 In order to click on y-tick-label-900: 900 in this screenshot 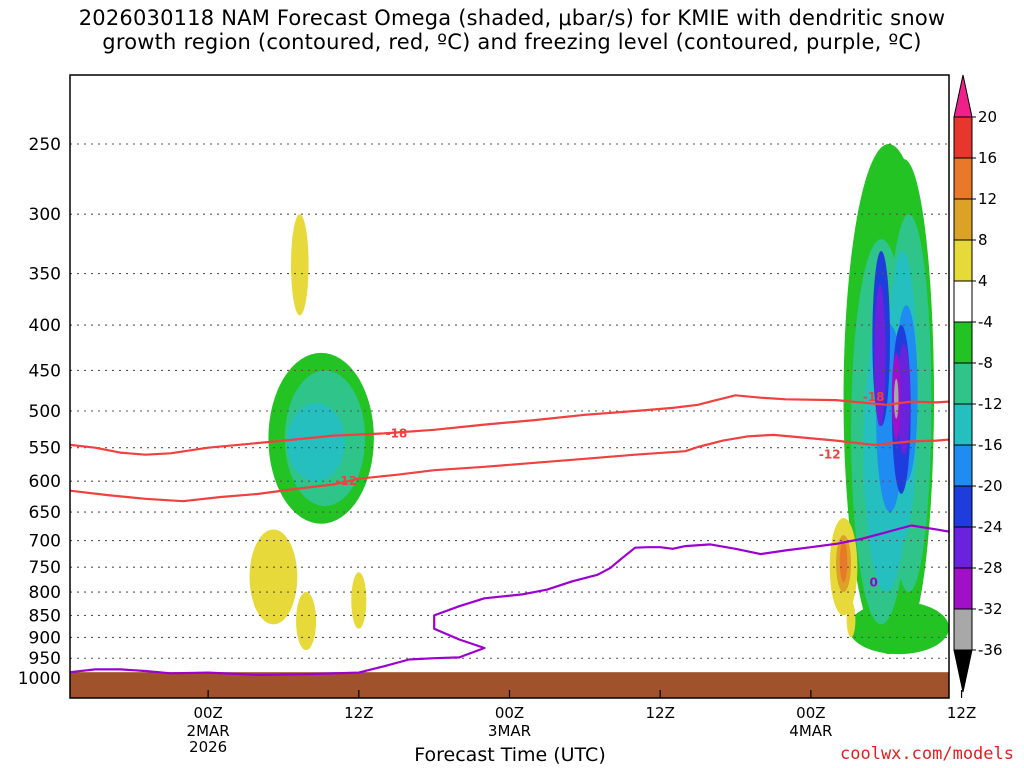, I will do `click(45, 638)`.